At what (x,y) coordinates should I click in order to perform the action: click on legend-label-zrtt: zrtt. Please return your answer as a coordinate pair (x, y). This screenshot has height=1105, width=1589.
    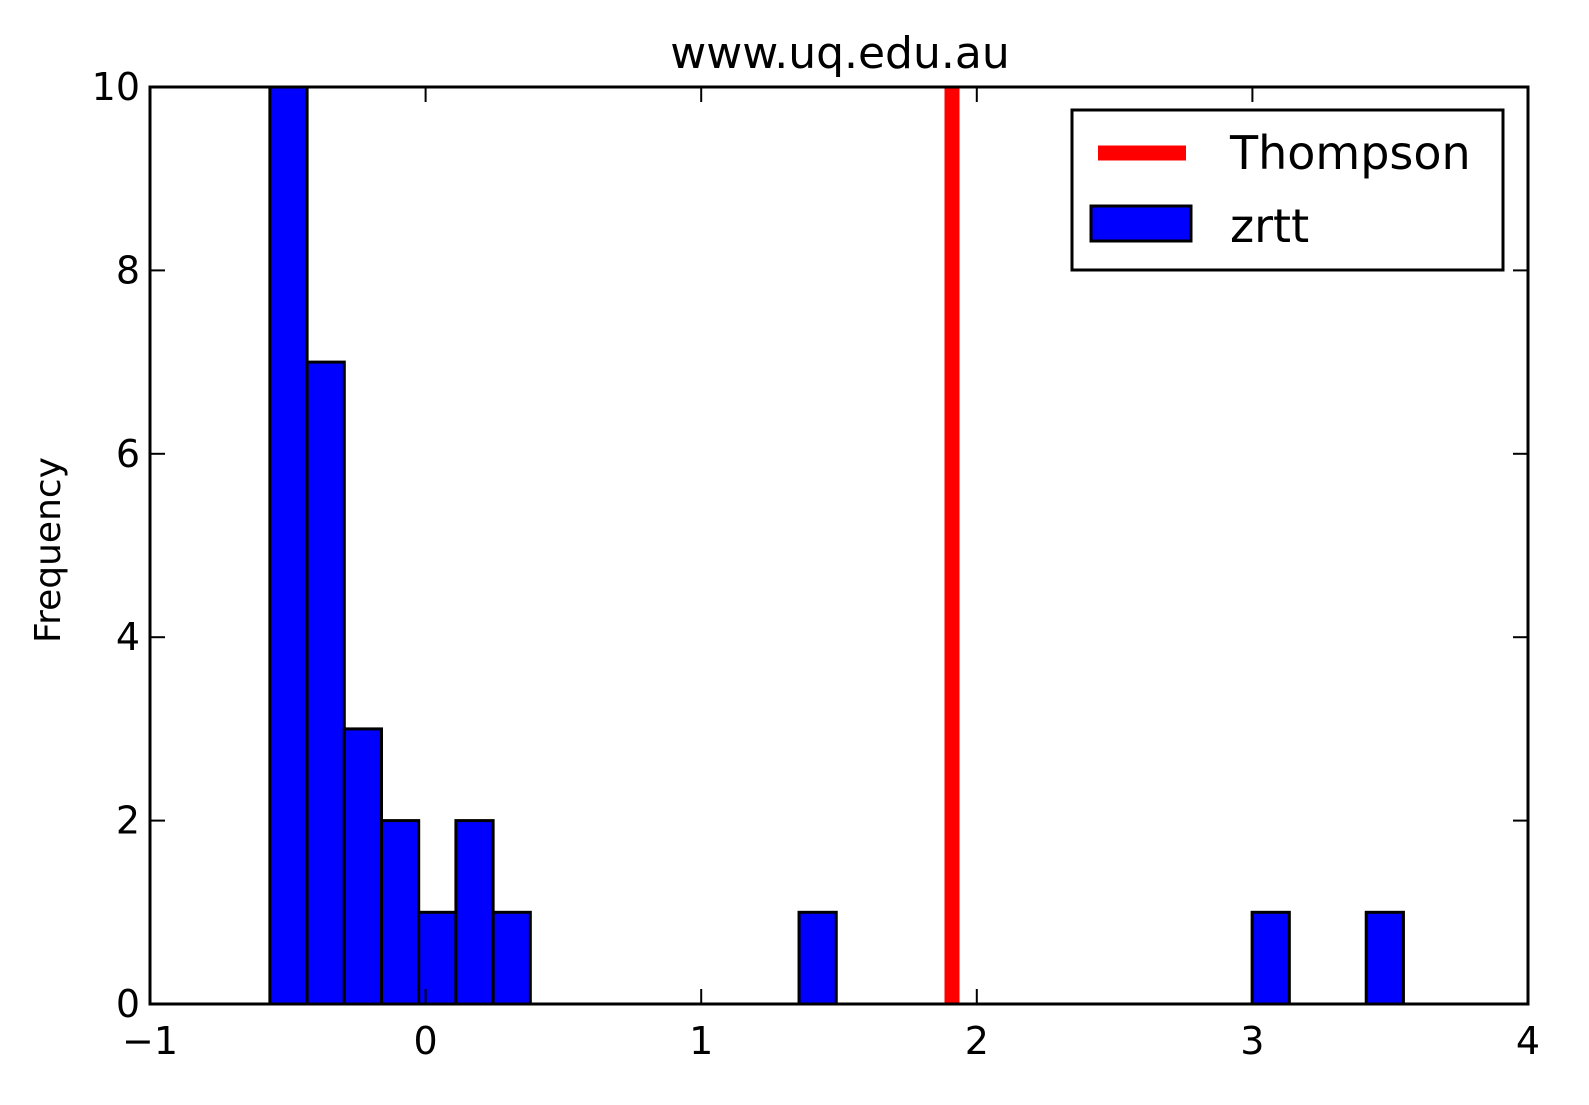
    Looking at the image, I should click on (1269, 226).